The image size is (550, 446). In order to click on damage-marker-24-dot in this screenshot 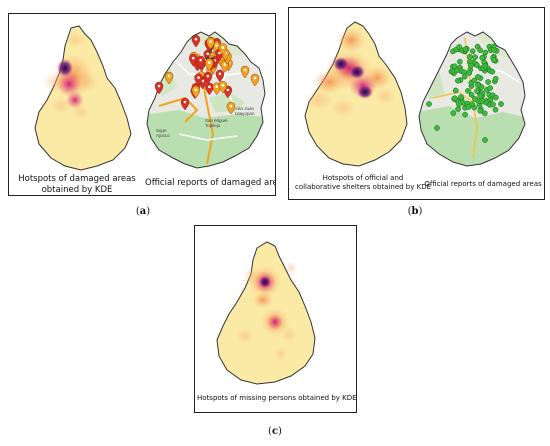, I will do `click(203, 81)`.